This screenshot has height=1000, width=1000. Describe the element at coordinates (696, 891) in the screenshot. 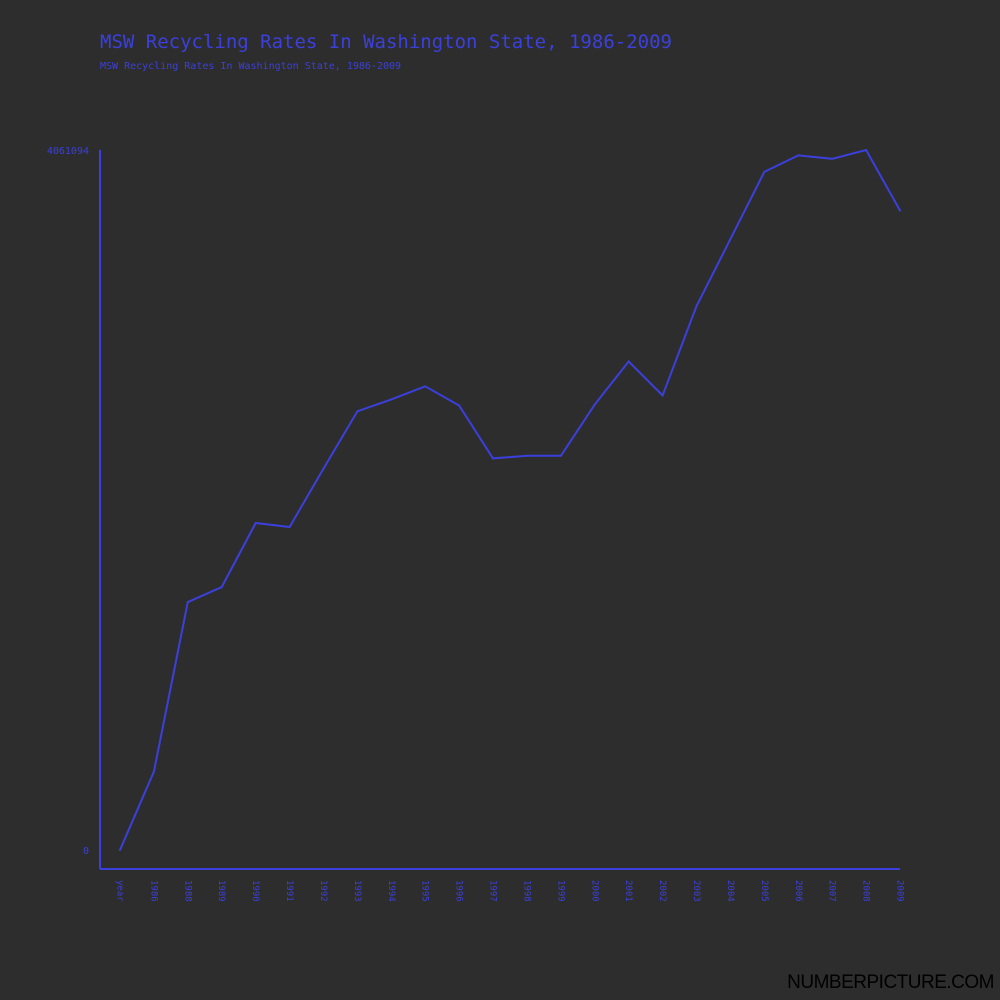

I see `x-tick-label: 2003` at that location.